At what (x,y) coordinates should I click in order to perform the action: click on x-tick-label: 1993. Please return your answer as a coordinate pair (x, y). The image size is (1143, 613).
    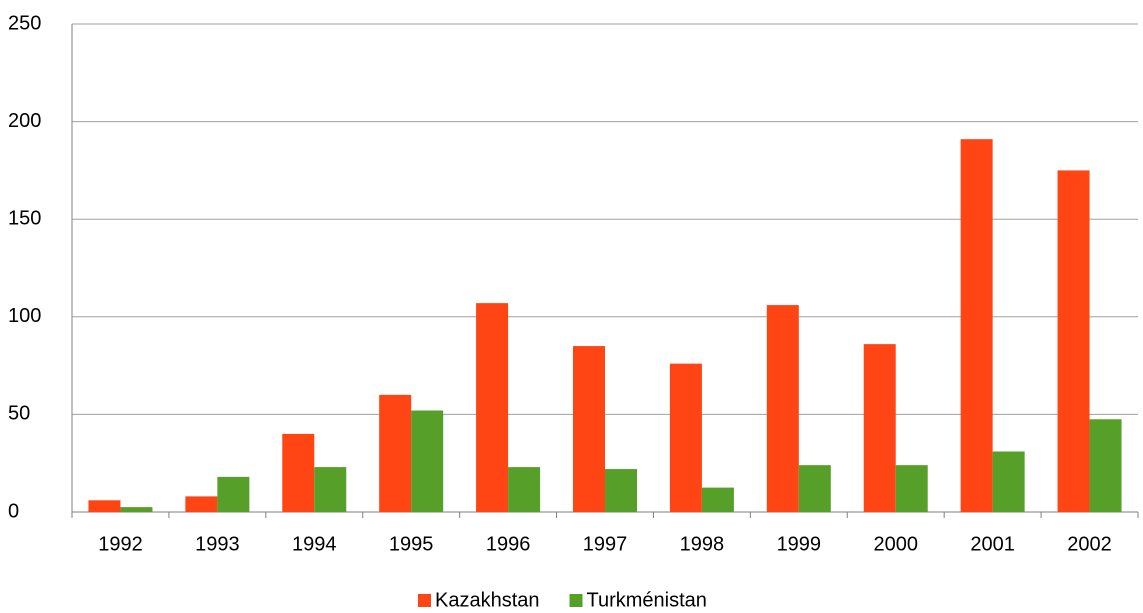
    Looking at the image, I should click on (217, 544).